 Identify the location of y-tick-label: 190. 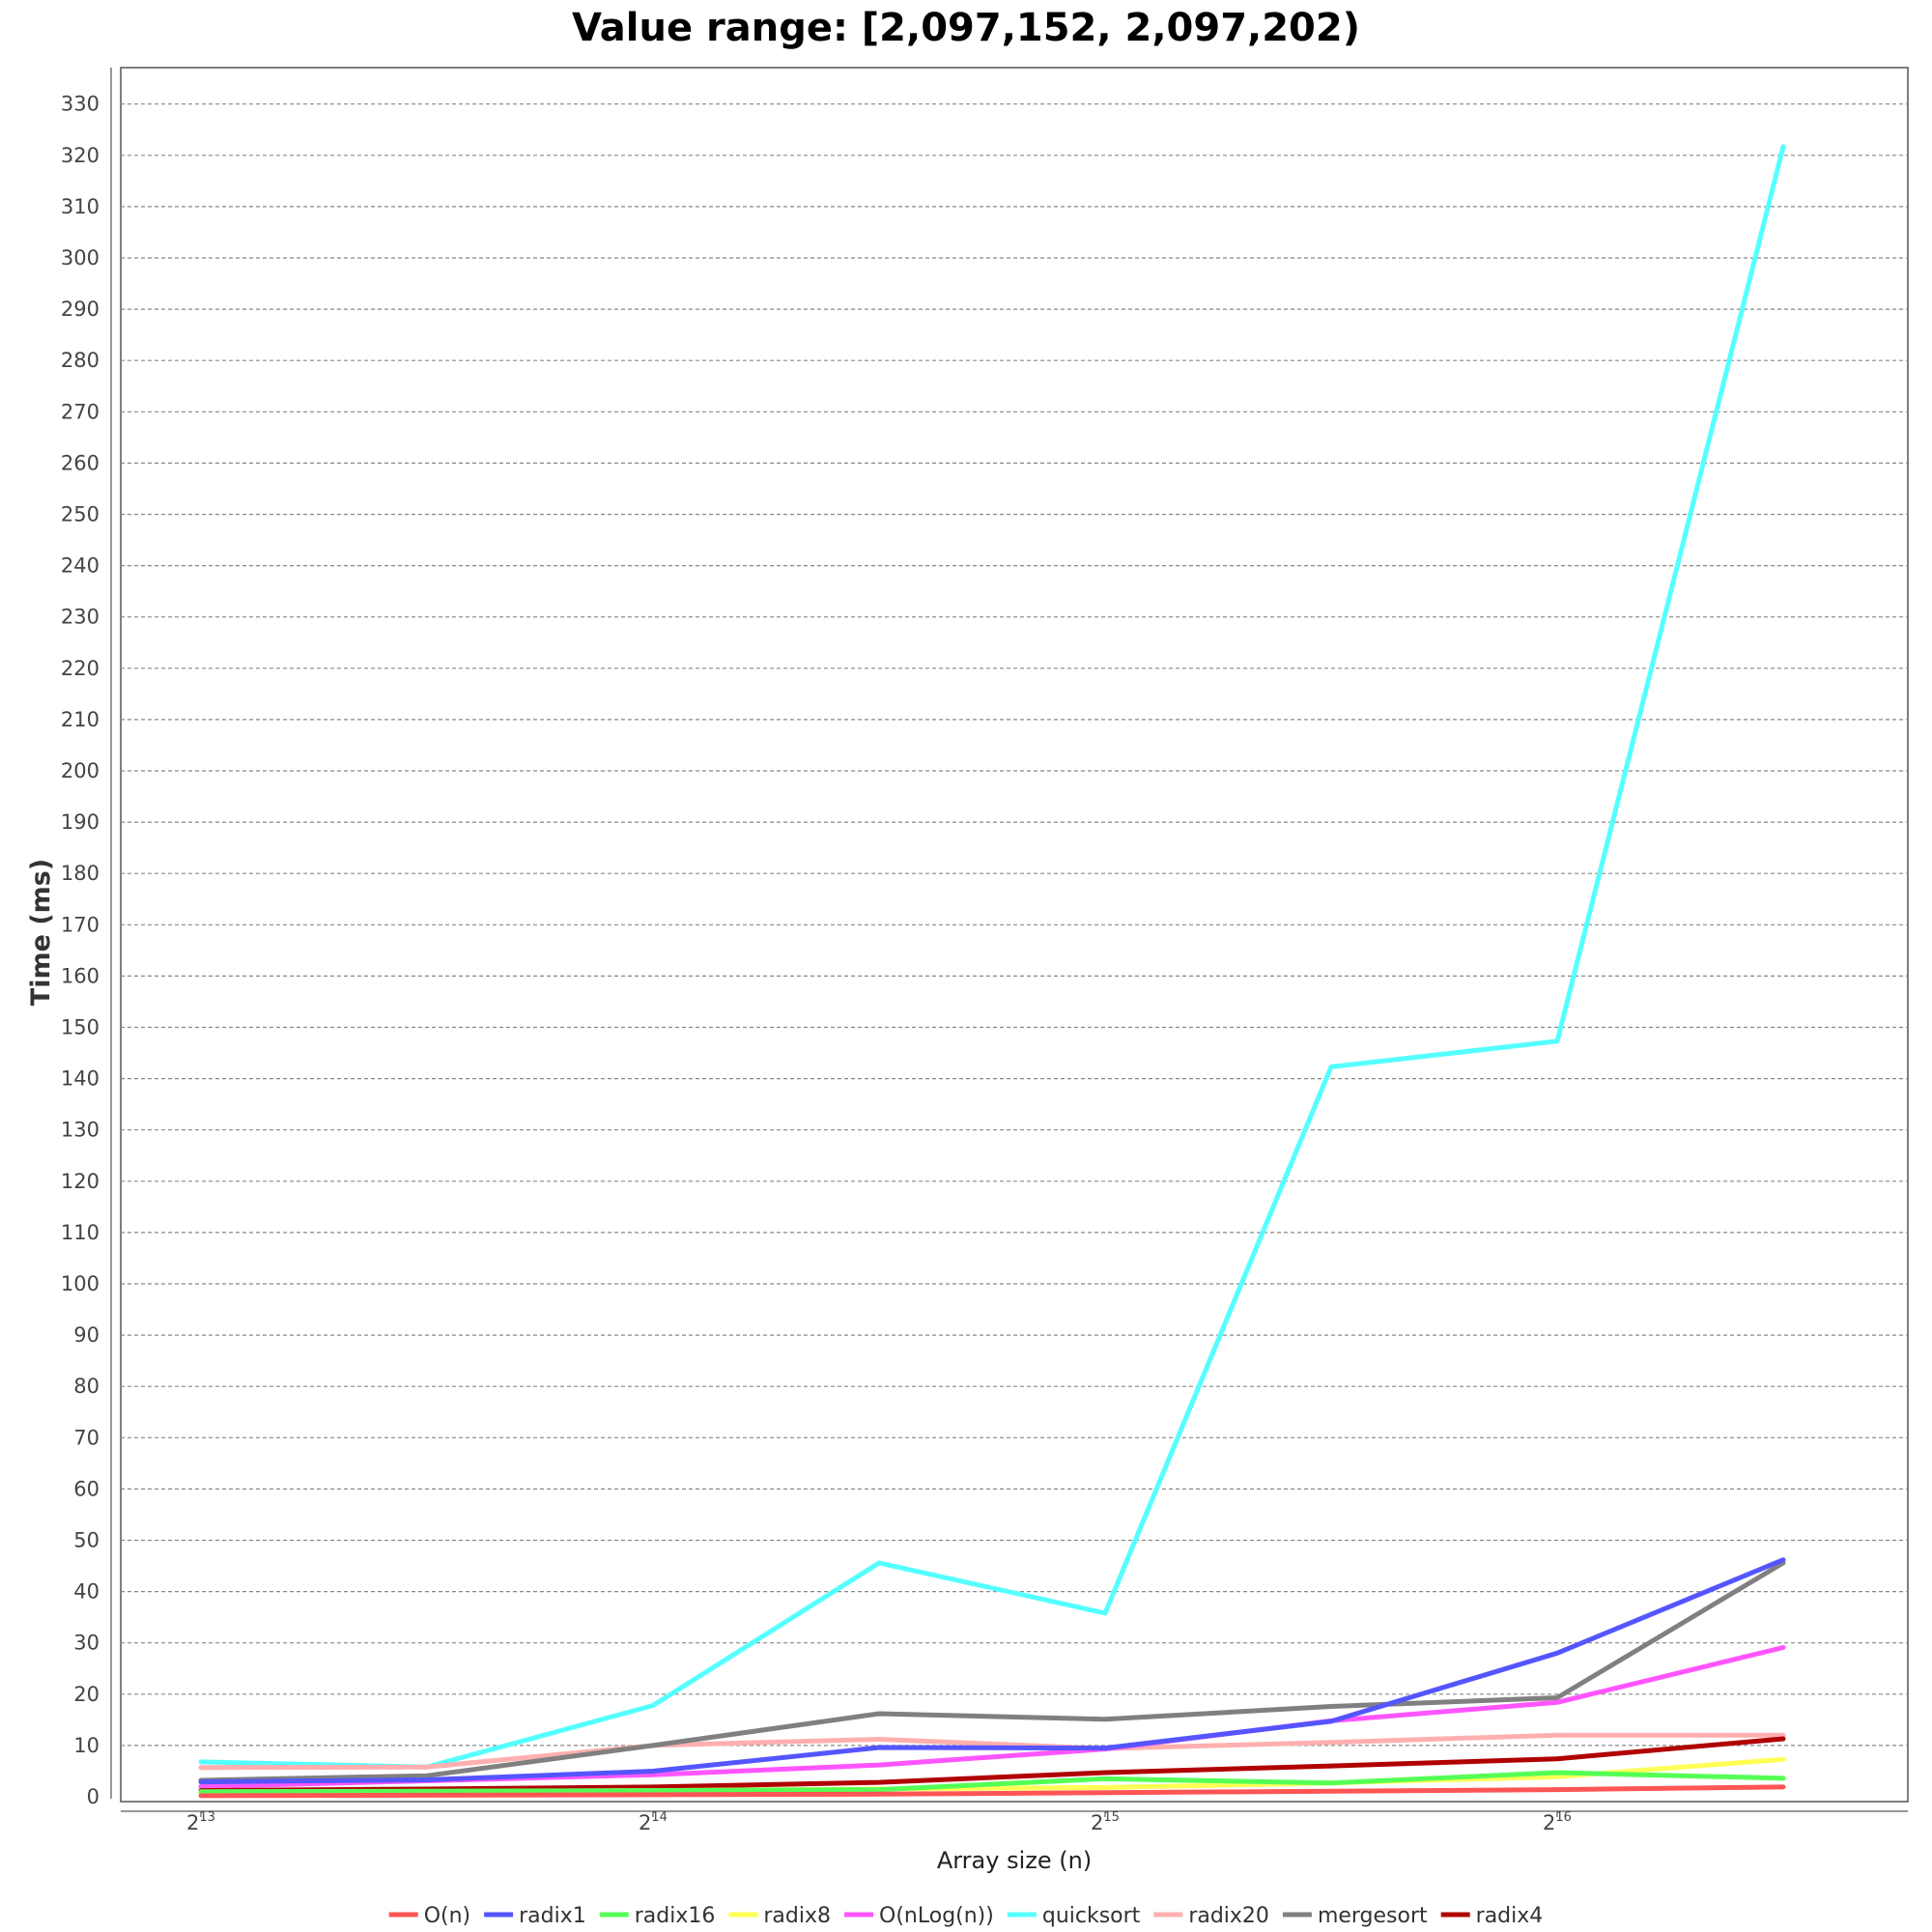
(80, 822).